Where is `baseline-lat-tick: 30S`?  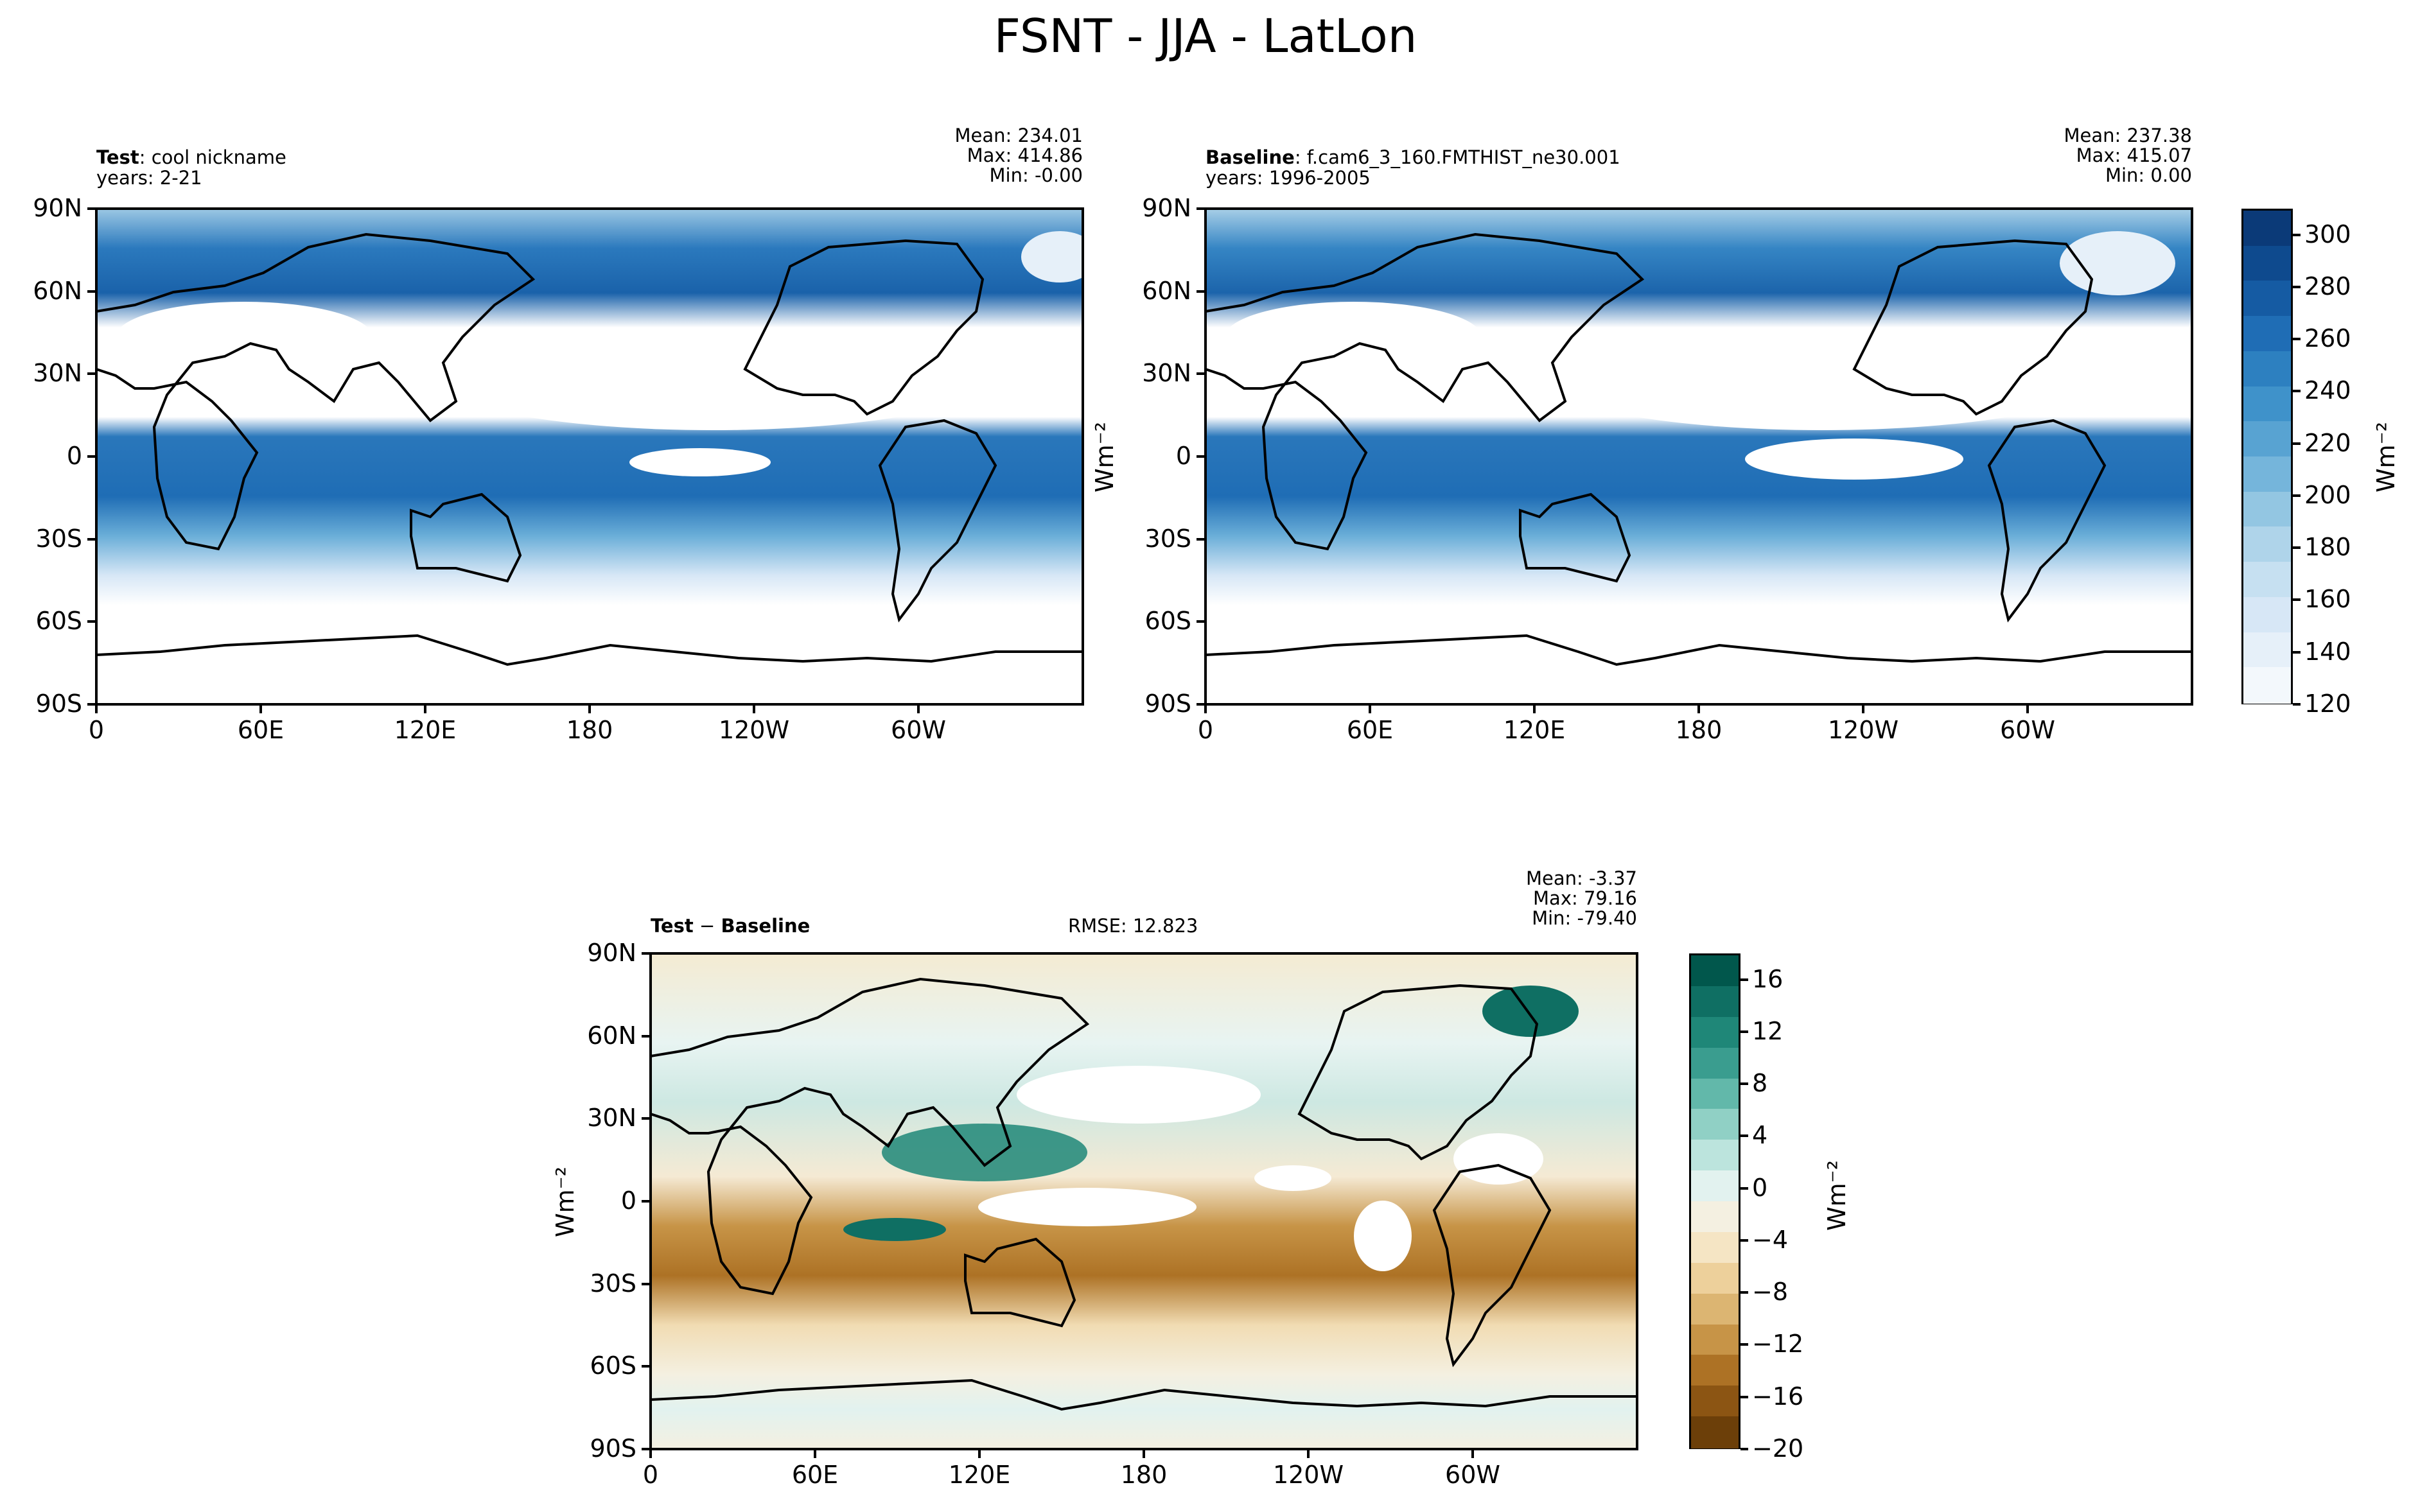
baseline-lat-tick: 30S is located at coordinates (1167, 538).